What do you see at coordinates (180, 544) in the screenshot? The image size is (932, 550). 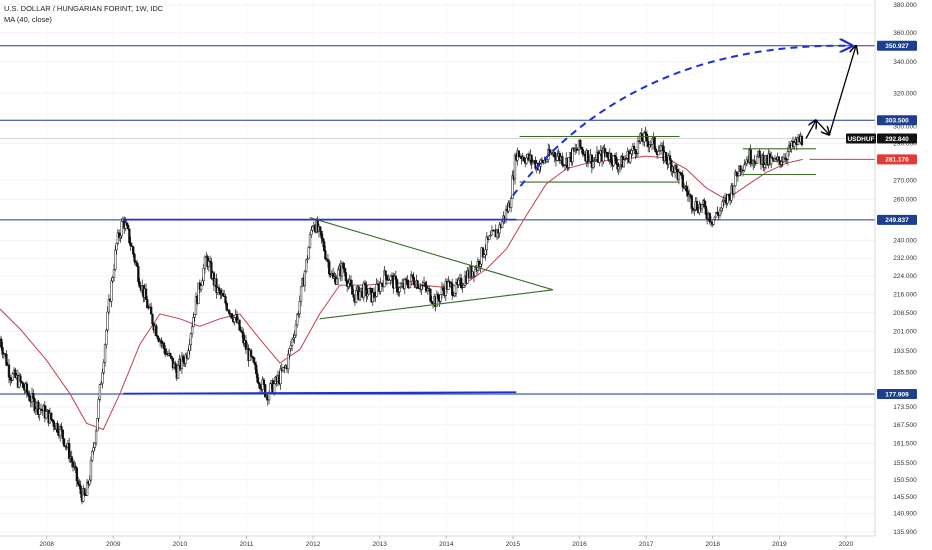 I see `x-tick-label: 2010` at bounding box center [180, 544].